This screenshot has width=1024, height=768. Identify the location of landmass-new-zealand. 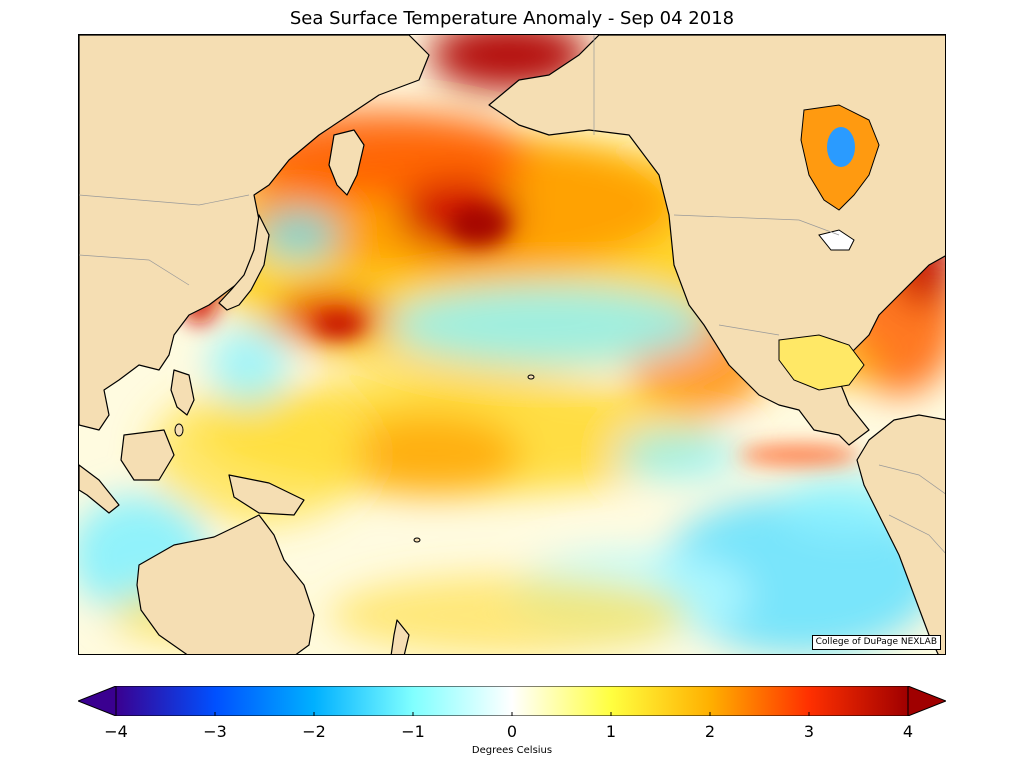
(400, 636).